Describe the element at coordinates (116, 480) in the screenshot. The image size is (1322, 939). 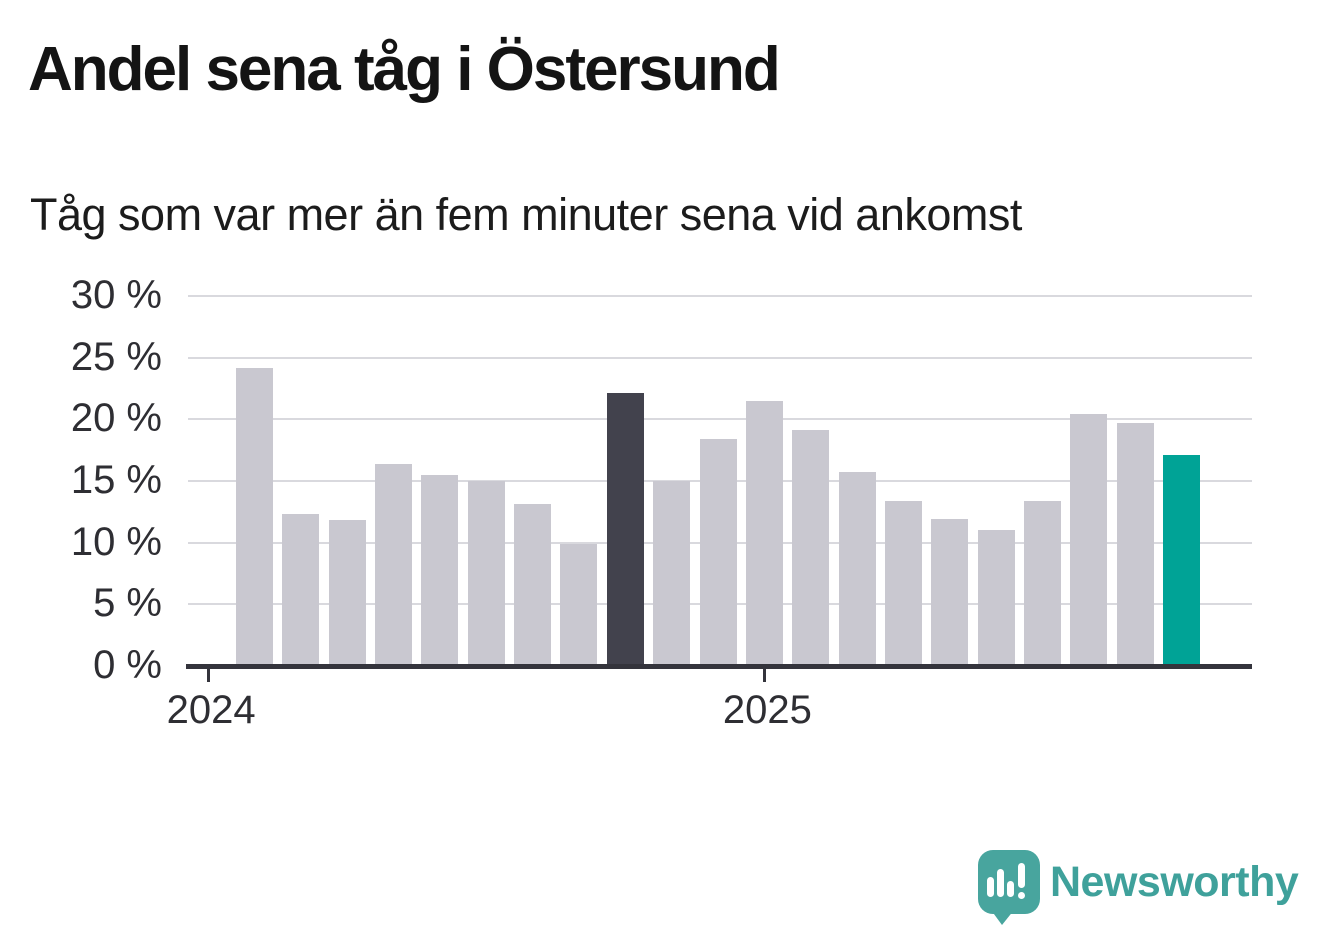
I see `y-axis-tick-label: 15 %` at that location.